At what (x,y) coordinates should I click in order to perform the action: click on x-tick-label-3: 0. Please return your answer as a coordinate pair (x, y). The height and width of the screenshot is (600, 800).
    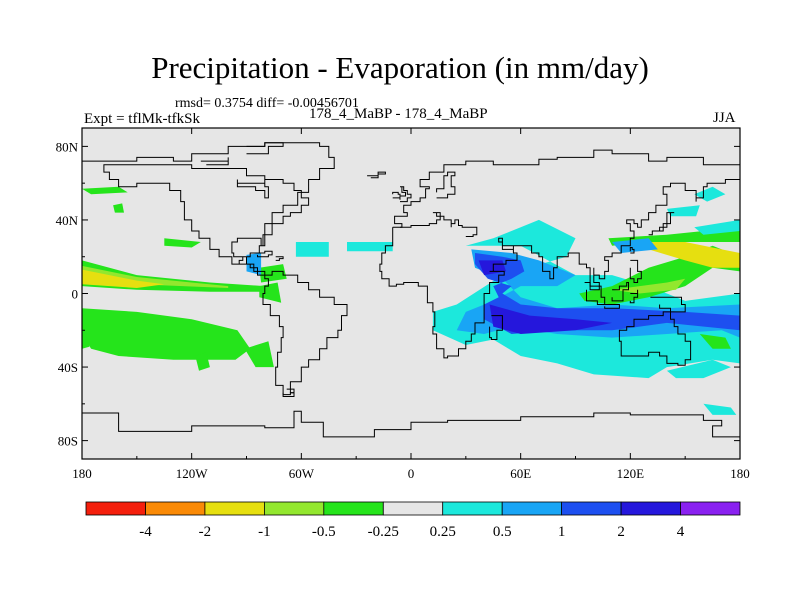
    Looking at the image, I should click on (411, 473).